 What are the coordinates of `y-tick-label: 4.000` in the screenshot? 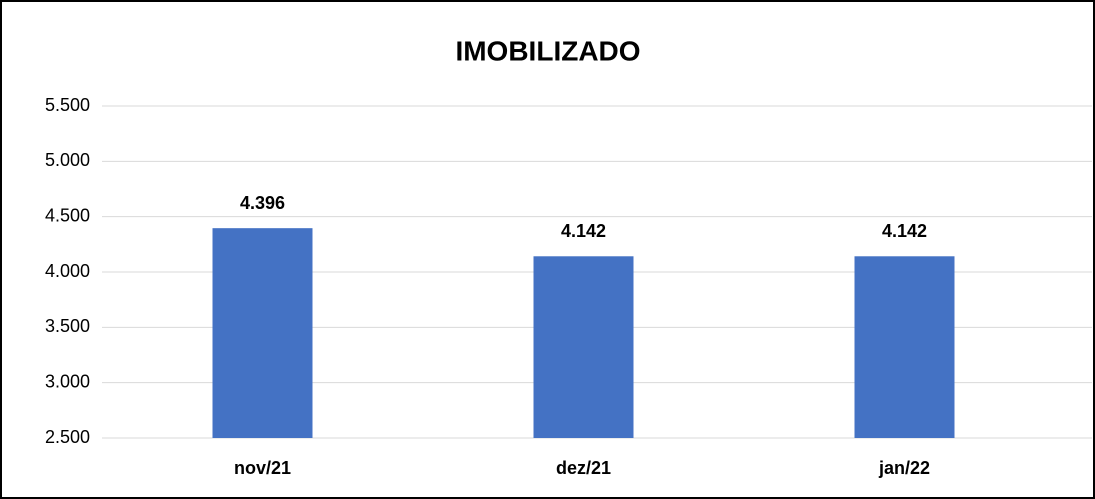 It's located at (67, 271).